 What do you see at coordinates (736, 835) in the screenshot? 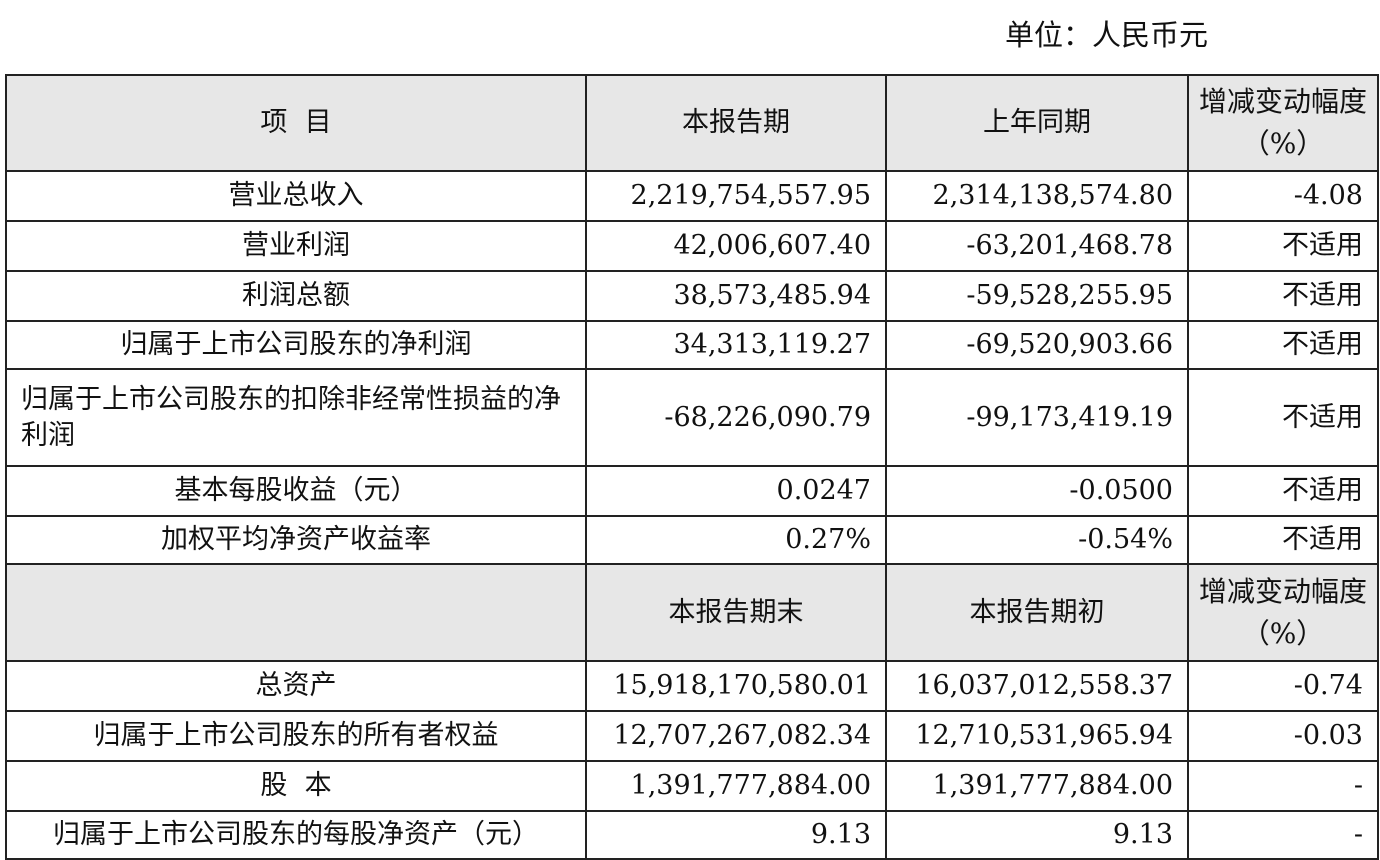
I see `current-value: 9.13` at bounding box center [736, 835].